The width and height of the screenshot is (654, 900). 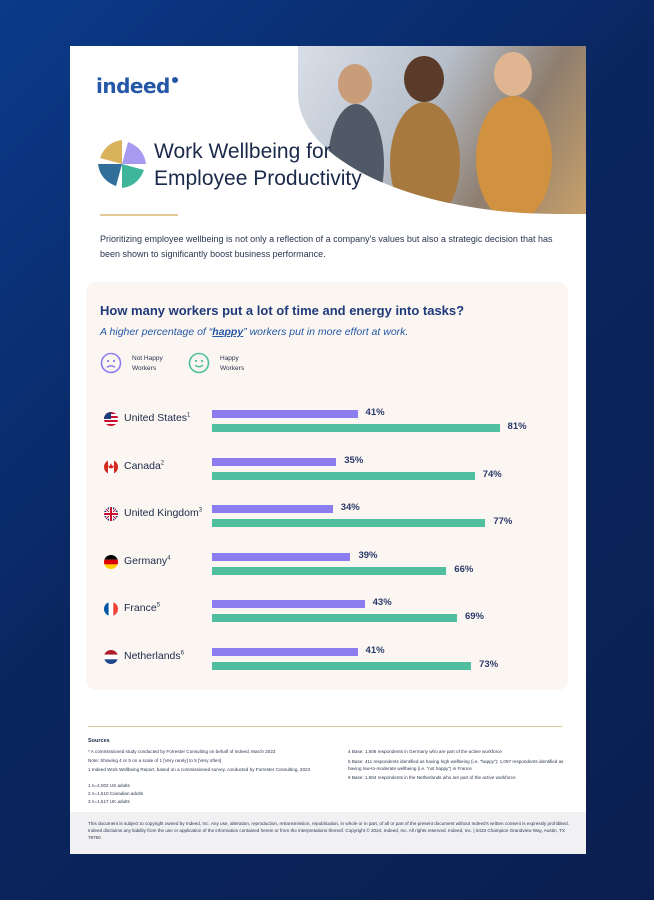 What do you see at coordinates (122, 164) in the screenshot?
I see `pinwheel-icon` at bounding box center [122, 164].